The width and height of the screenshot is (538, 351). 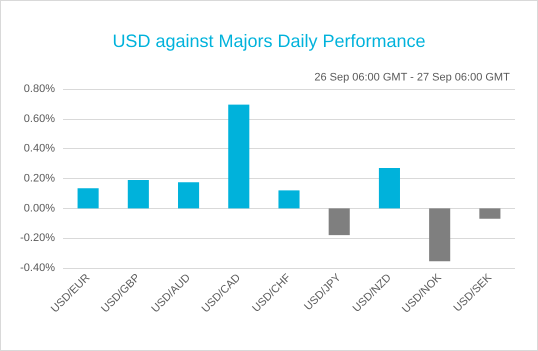 I want to click on y-tick-label: 0.00%, so click(x=40, y=208).